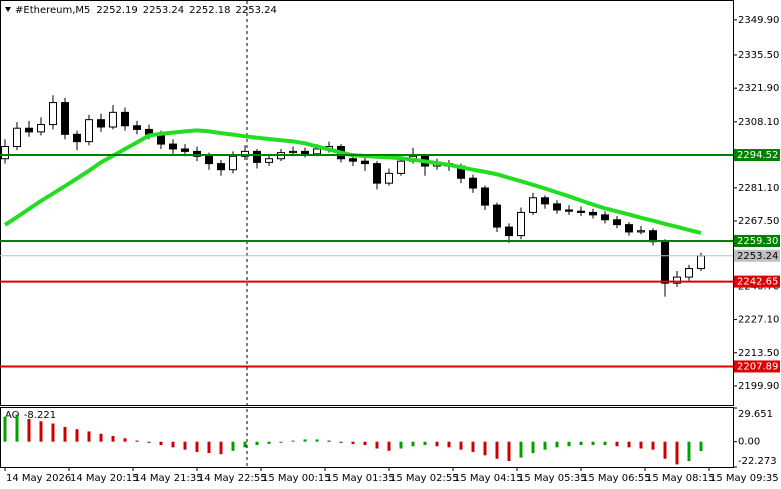 This screenshot has width=781, height=489. I want to click on x-tick-label: 15 May 05:35, so click(552, 478).